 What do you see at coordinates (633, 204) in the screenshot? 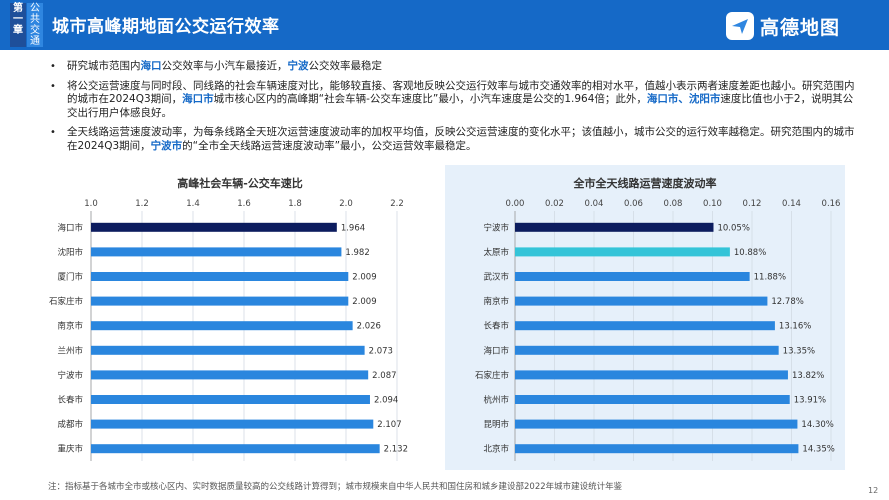
I see `x-tick-label: 0.06` at bounding box center [633, 204].